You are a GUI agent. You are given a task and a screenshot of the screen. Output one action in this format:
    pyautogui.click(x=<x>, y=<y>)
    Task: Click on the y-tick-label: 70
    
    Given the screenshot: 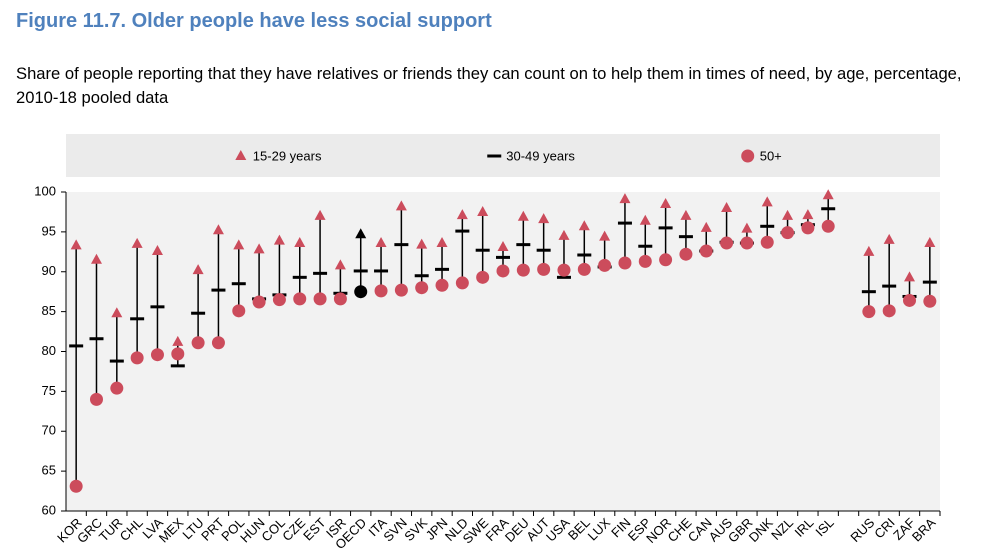 What is the action you would take?
    pyautogui.click(x=49, y=430)
    